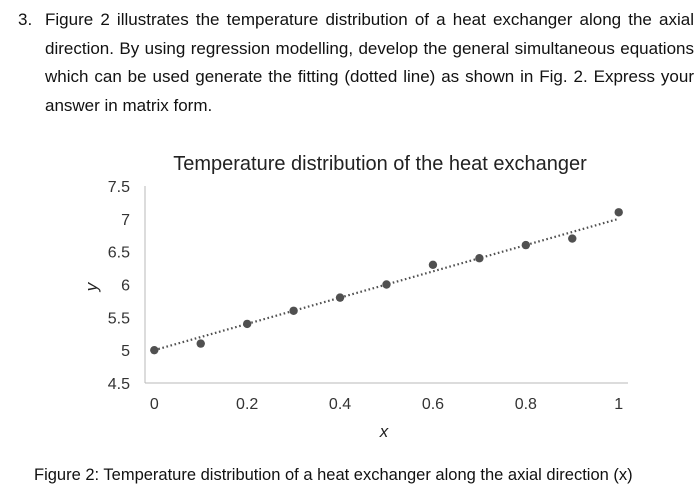 This screenshot has height=499, width=700. What do you see at coordinates (119, 187) in the screenshot?
I see `y-tick-label: 7.5` at bounding box center [119, 187].